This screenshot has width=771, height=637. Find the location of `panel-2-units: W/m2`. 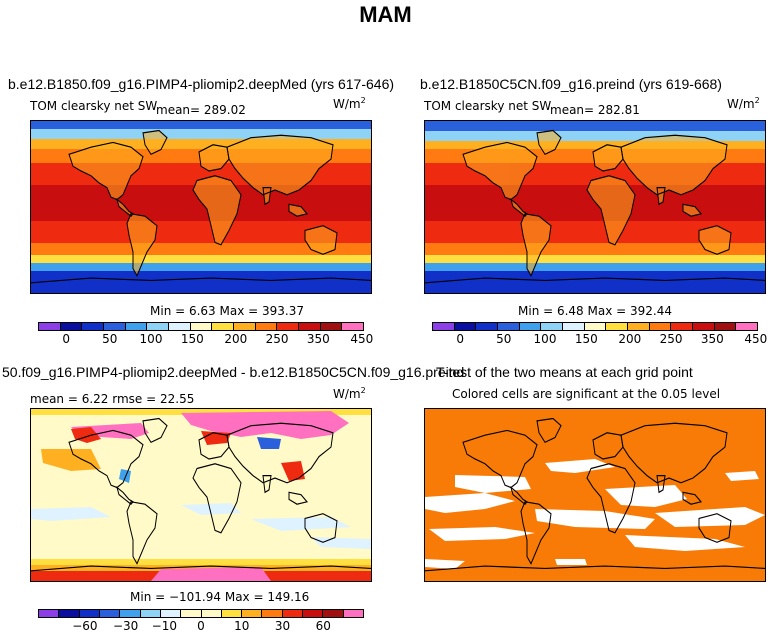

panel-2-units: W/m2 is located at coordinates (743, 103).